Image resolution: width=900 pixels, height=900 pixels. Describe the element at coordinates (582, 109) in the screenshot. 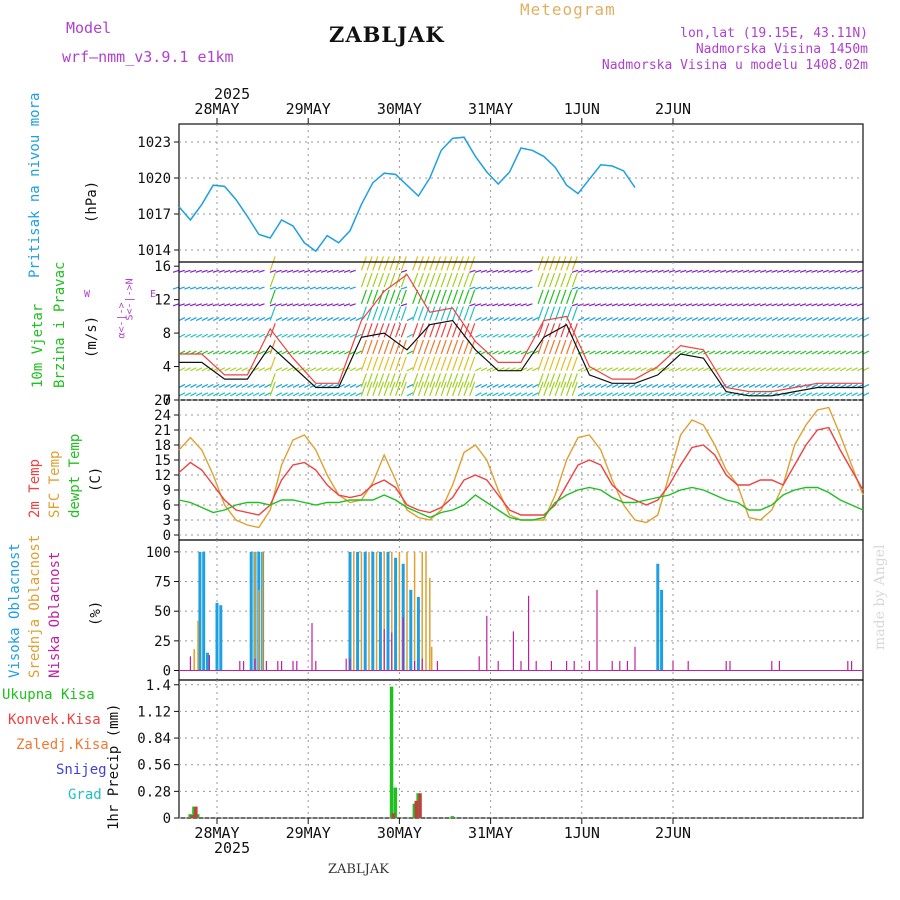

I see `top-day-label: 1JUN` at that location.